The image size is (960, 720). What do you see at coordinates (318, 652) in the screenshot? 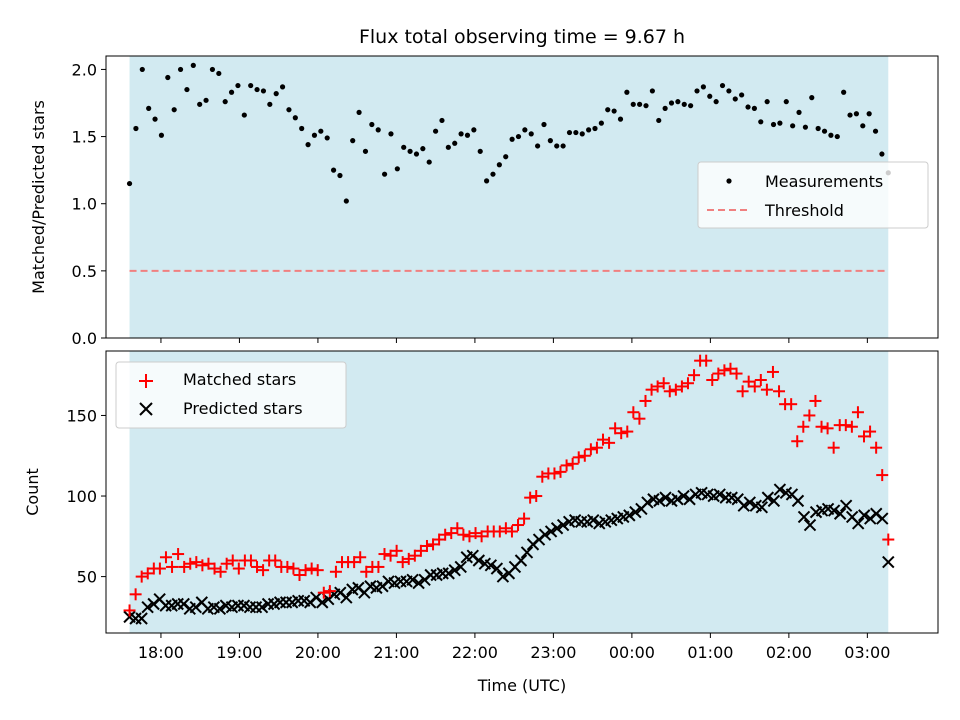
I see `count-x-tick-label: 20:00` at bounding box center [318, 652].